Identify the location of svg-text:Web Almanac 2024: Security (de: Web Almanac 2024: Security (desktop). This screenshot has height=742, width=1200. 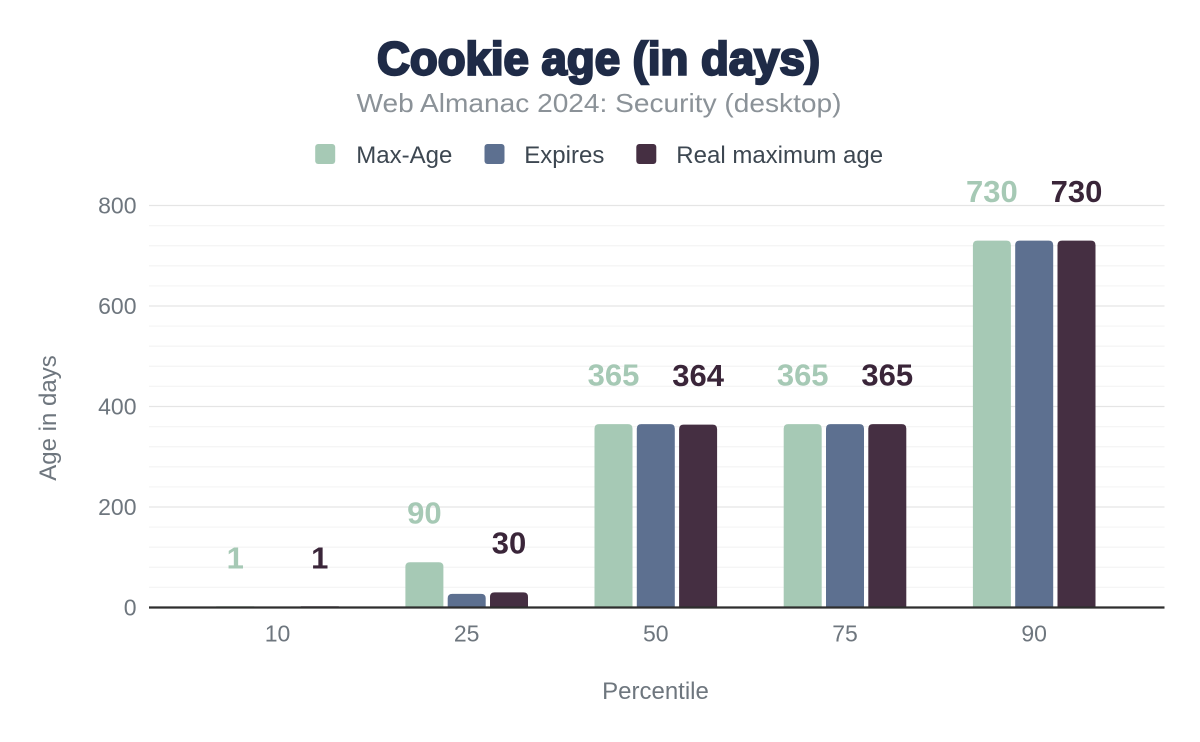
(599, 103).